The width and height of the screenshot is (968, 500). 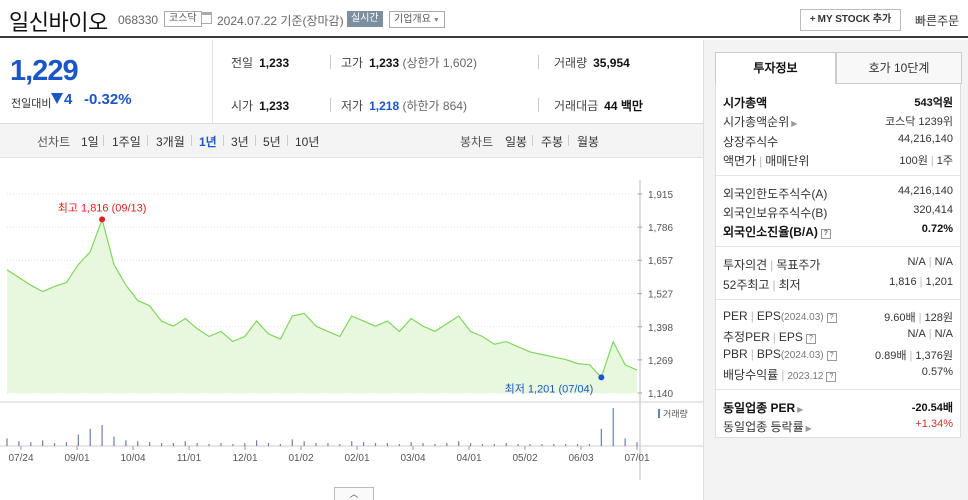 I want to click on opinion-label-wrap: 투자의견 | 목표주가, so click(x=771, y=264).